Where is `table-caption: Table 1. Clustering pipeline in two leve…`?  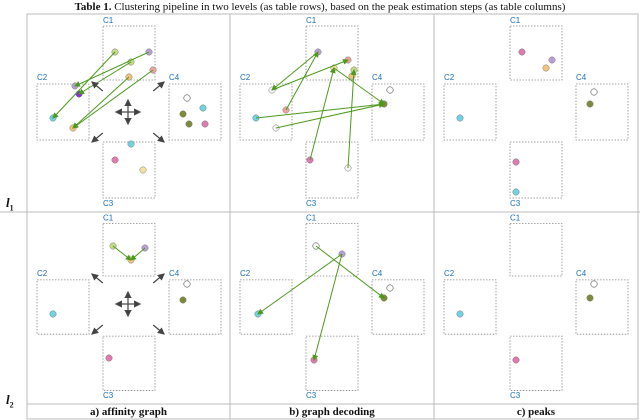 table-caption: Table 1. Clustering pipeline in two leve… is located at coordinates (320, 7).